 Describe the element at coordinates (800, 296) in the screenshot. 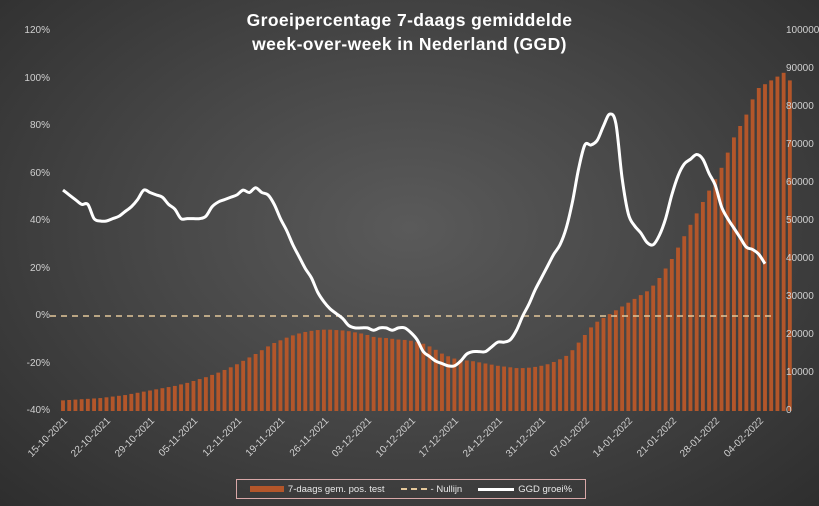

I see `right-axis-tick-label: 30000` at that location.